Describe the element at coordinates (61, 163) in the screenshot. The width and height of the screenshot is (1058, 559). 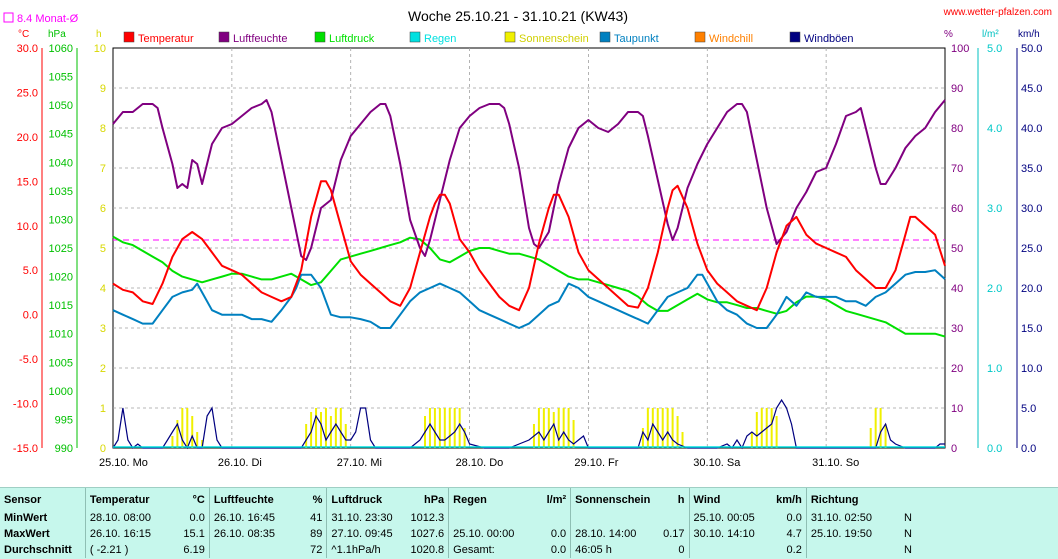
I see `pressure-tick-label: 1040` at that location.